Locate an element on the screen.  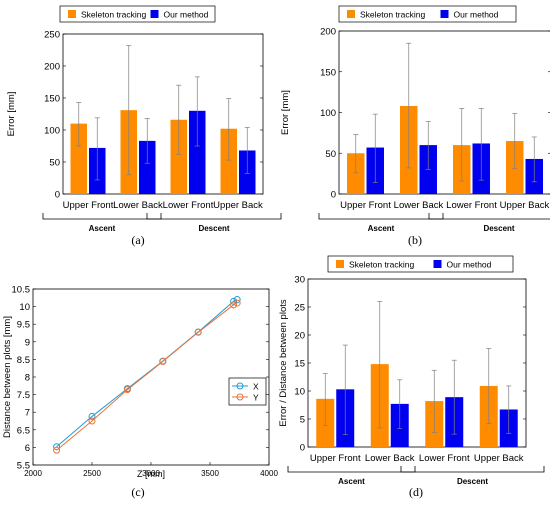
y-tick-label: 10.5 is located at coordinates (21, 290).